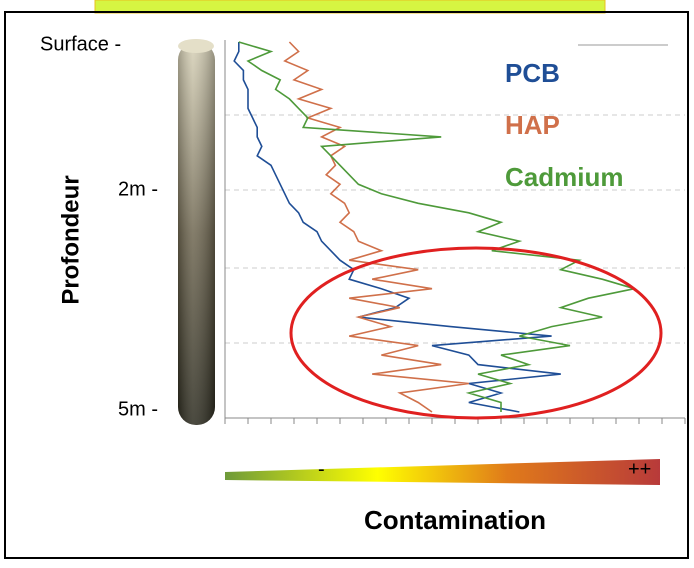 This screenshot has height=568, width=694. What do you see at coordinates (532, 73) in the screenshot?
I see `legend-label: PCB` at bounding box center [532, 73].